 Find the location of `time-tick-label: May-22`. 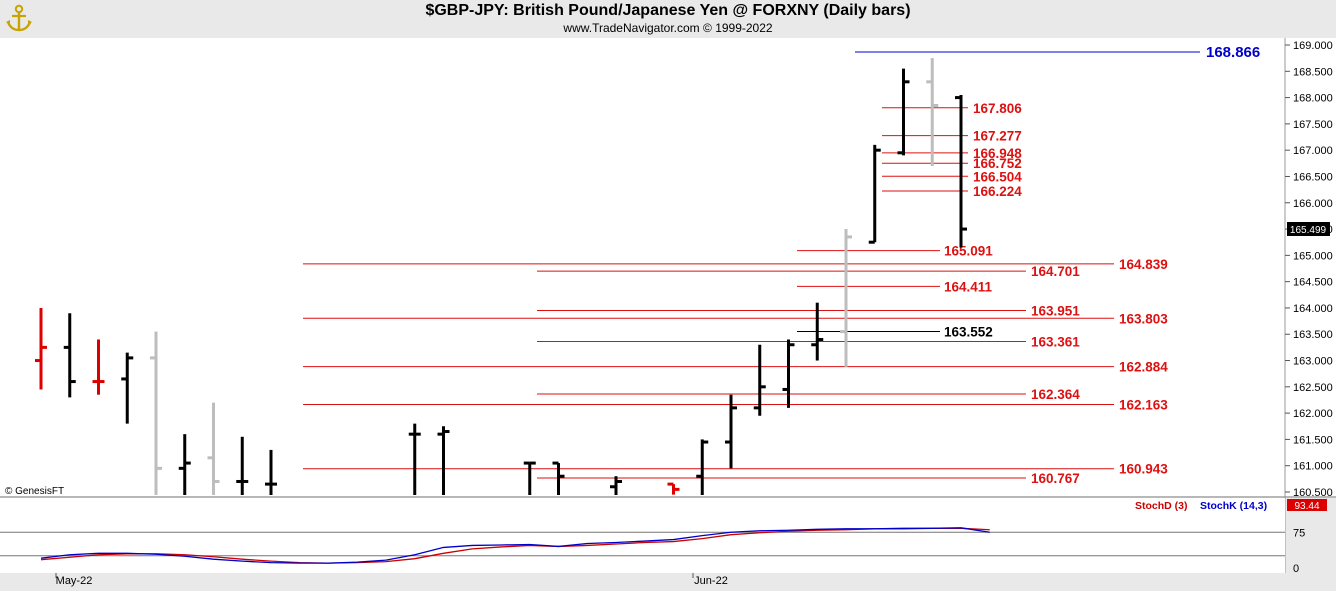

time-tick-label: May-22 is located at coordinates (74, 581).